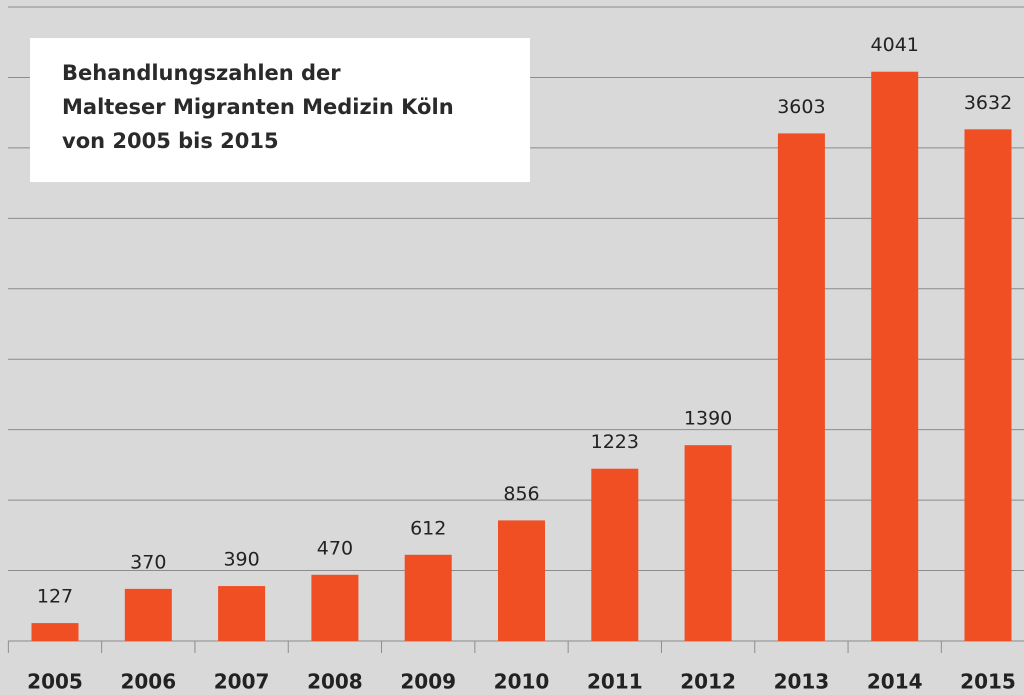  I want to click on chart-title: Malteser Migranten Medizin Köln, so click(258, 107).